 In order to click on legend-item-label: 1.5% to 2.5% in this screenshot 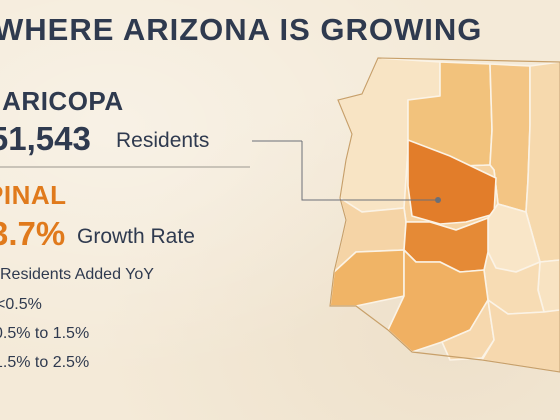, I will do `click(45, 362)`.